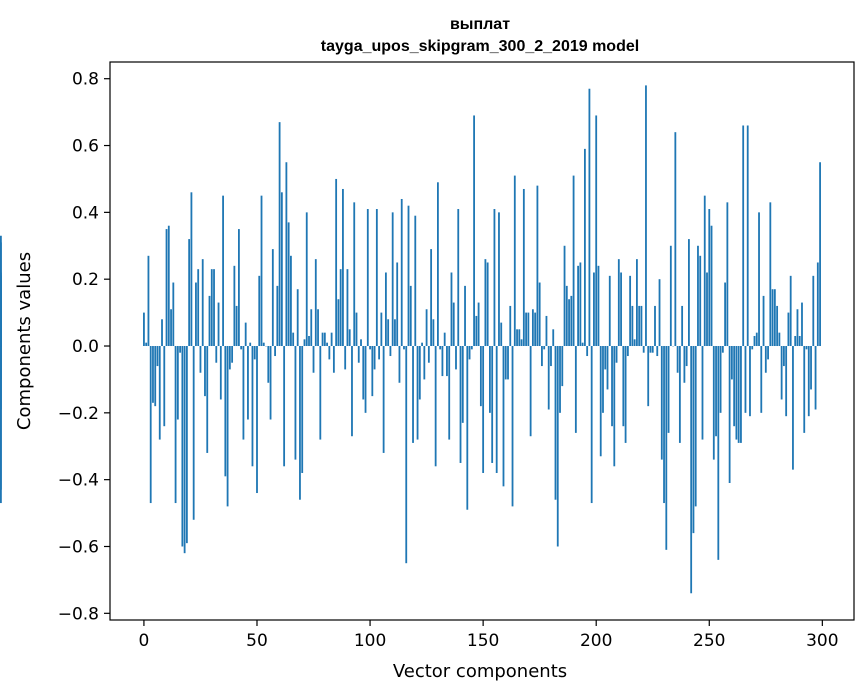 Image resolution: width=867 pixels, height=696 pixels. Describe the element at coordinates (480, 24) in the screenshot. I see `chart-title: выплат` at that location.